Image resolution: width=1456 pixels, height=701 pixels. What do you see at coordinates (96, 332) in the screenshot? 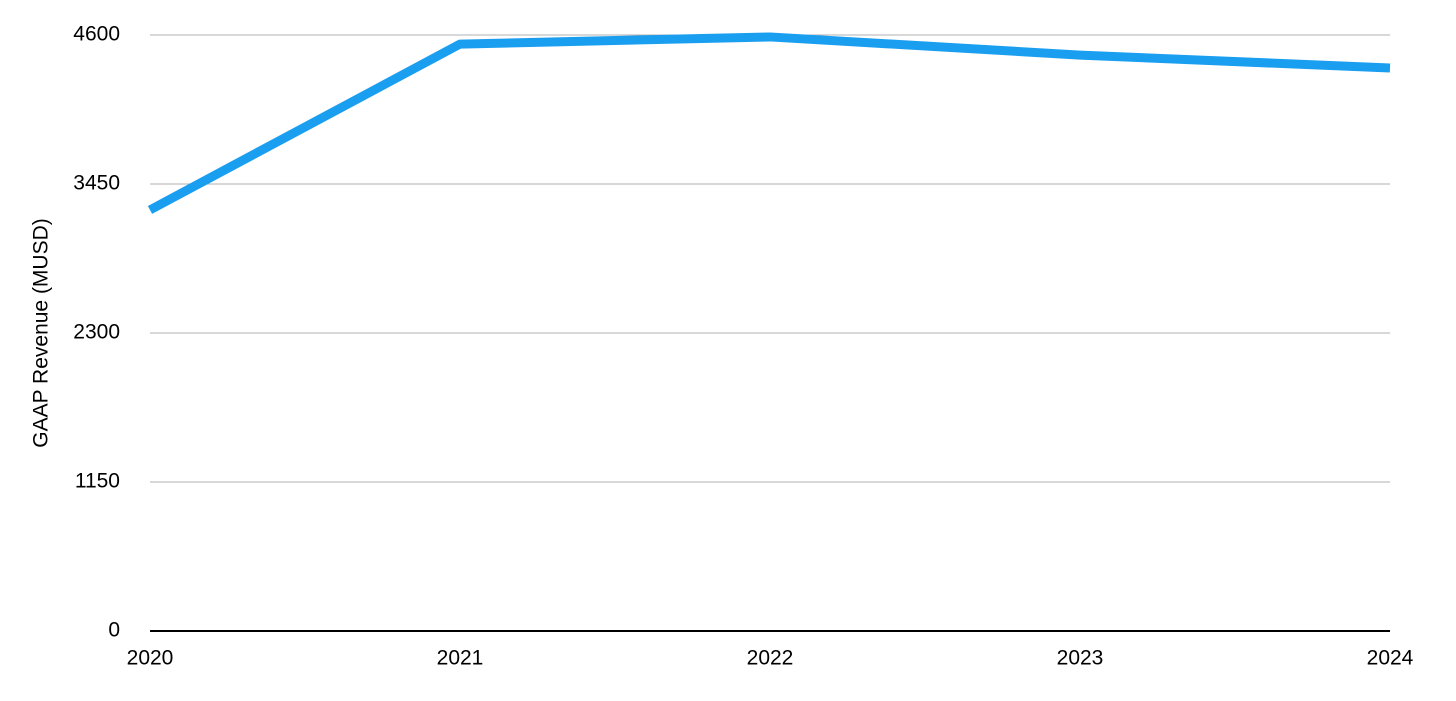
I see `y-tick-label: 2300` at bounding box center [96, 332].